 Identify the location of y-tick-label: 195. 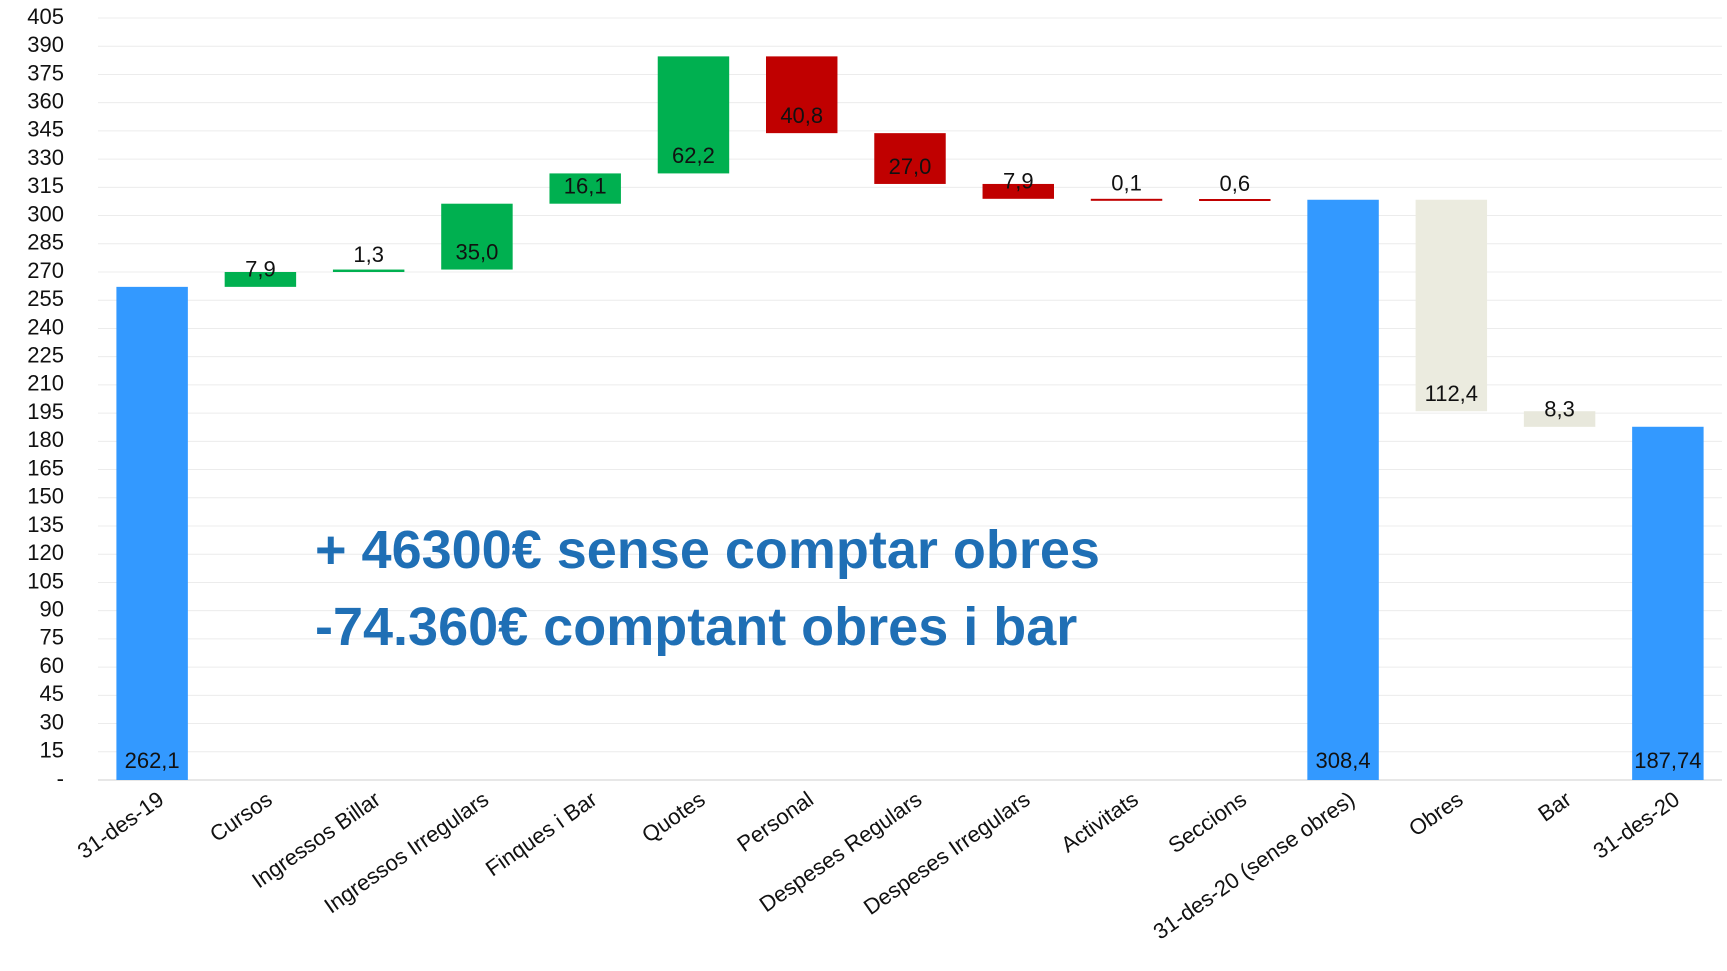
(45, 411).